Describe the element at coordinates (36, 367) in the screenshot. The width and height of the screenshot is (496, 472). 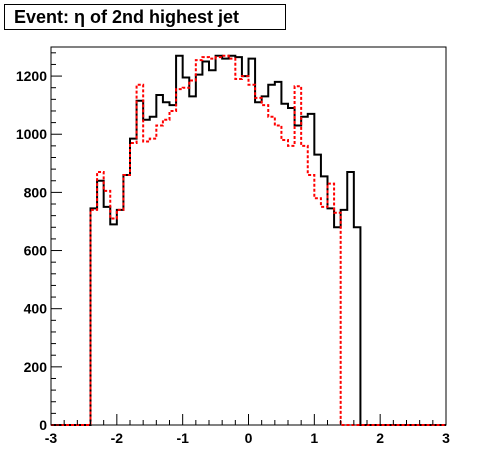
I see `y-tick-label: 200` at that location.